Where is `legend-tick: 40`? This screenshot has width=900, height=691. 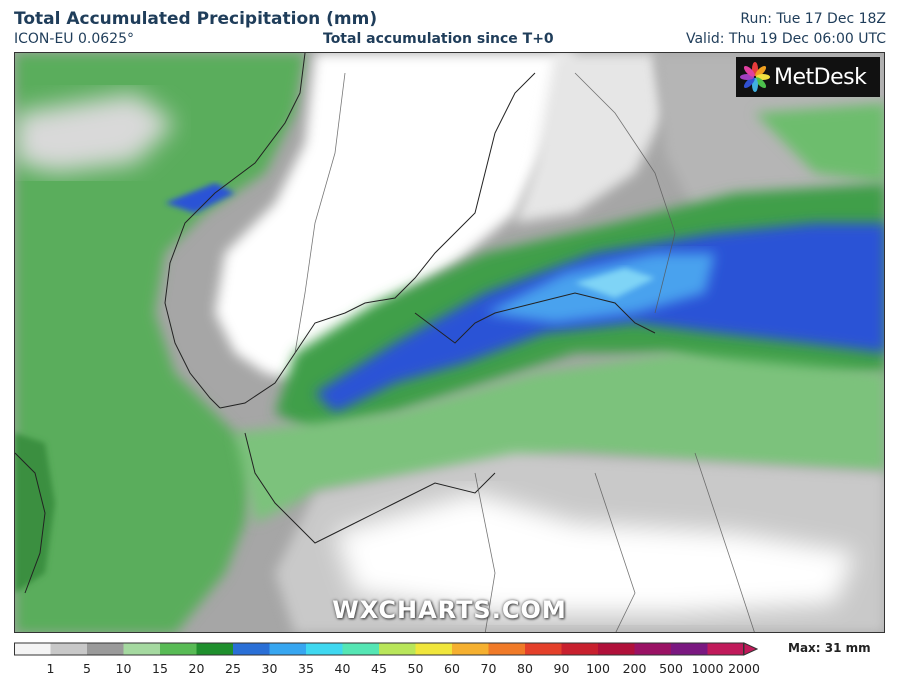 legend-tick: 40 is located at coordinates (342, 668).